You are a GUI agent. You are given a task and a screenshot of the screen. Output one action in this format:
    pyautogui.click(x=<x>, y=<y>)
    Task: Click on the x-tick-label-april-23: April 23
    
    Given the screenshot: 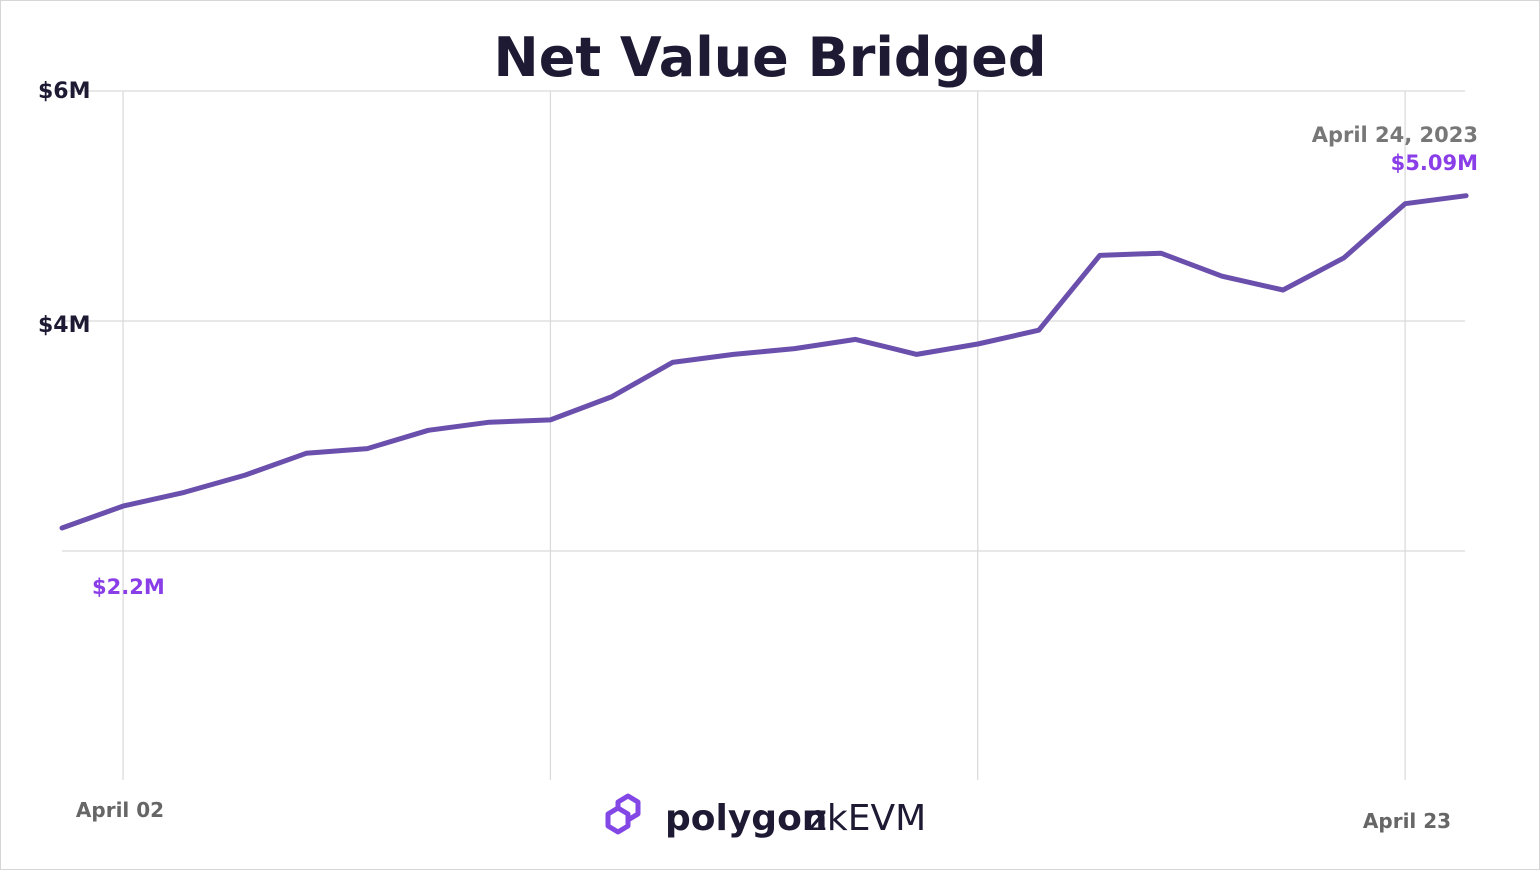 What is the action you would take?
    pyautogui.click(x=1407, y=821)
    